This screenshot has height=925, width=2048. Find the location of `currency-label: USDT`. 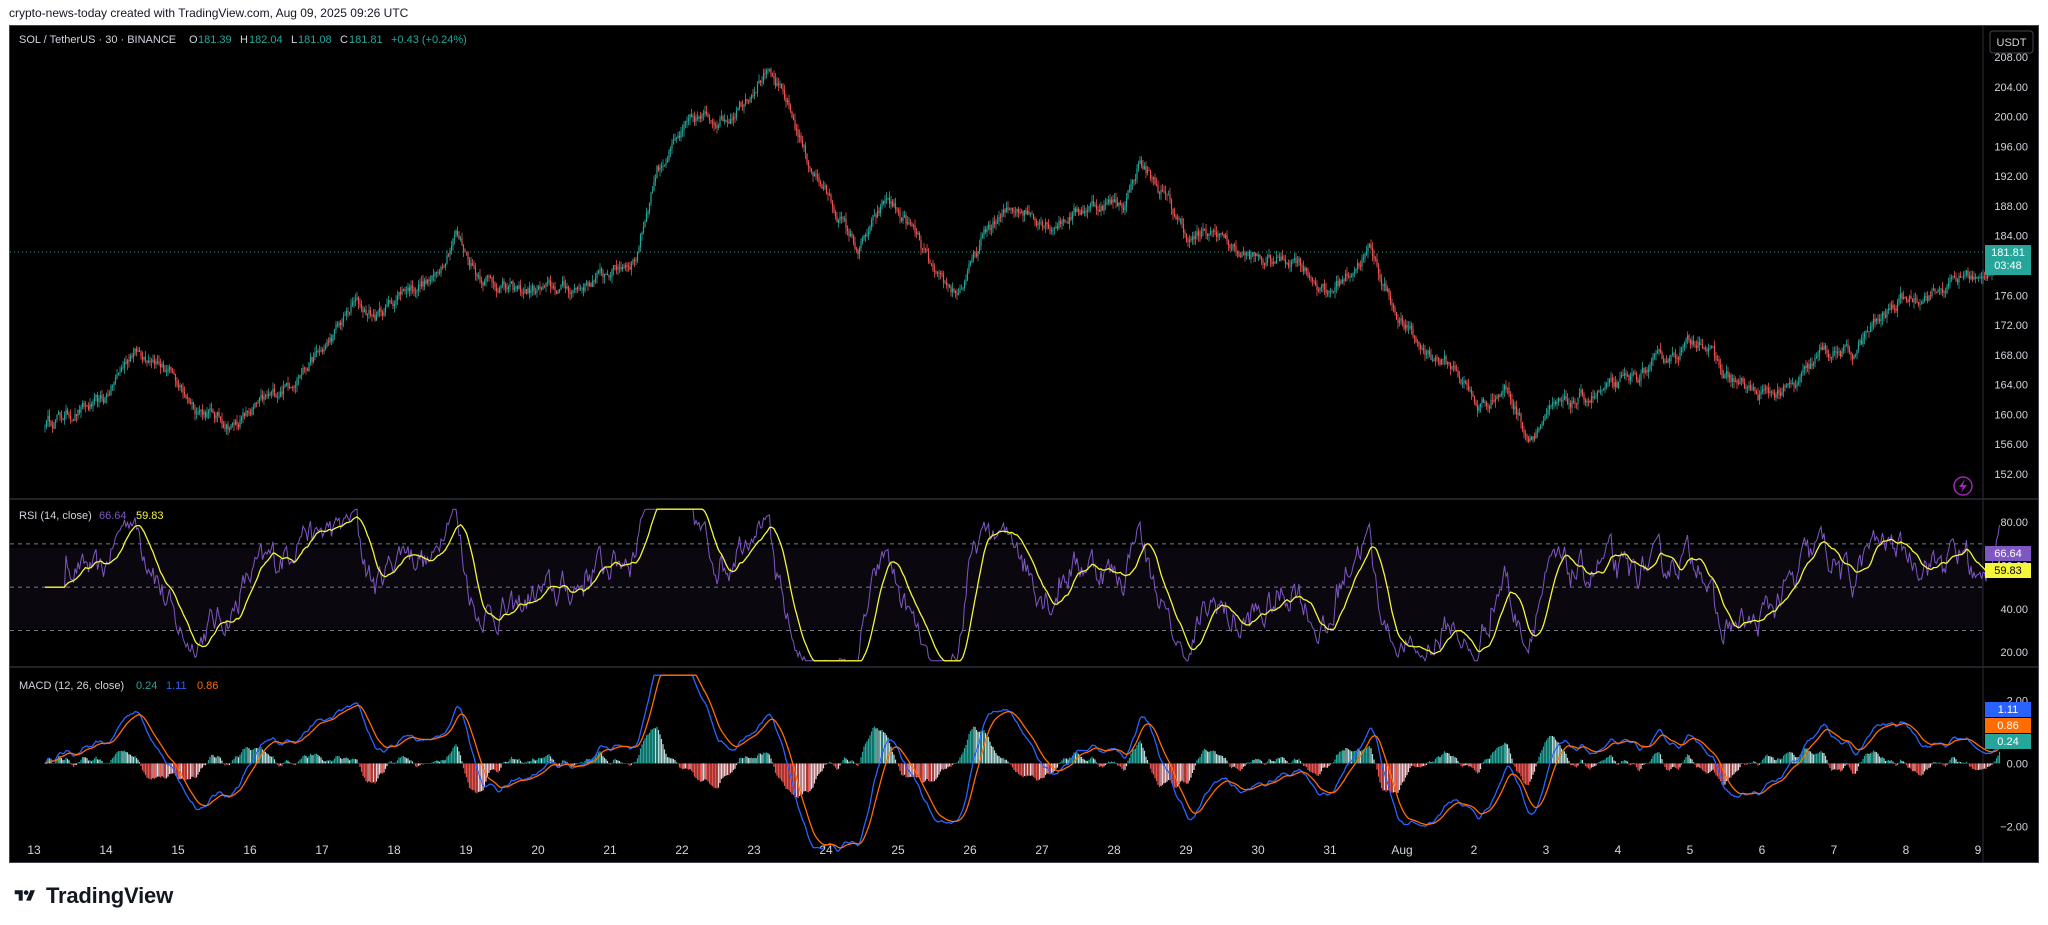

currency-label: USDT is located at coordinates (2012, 43).